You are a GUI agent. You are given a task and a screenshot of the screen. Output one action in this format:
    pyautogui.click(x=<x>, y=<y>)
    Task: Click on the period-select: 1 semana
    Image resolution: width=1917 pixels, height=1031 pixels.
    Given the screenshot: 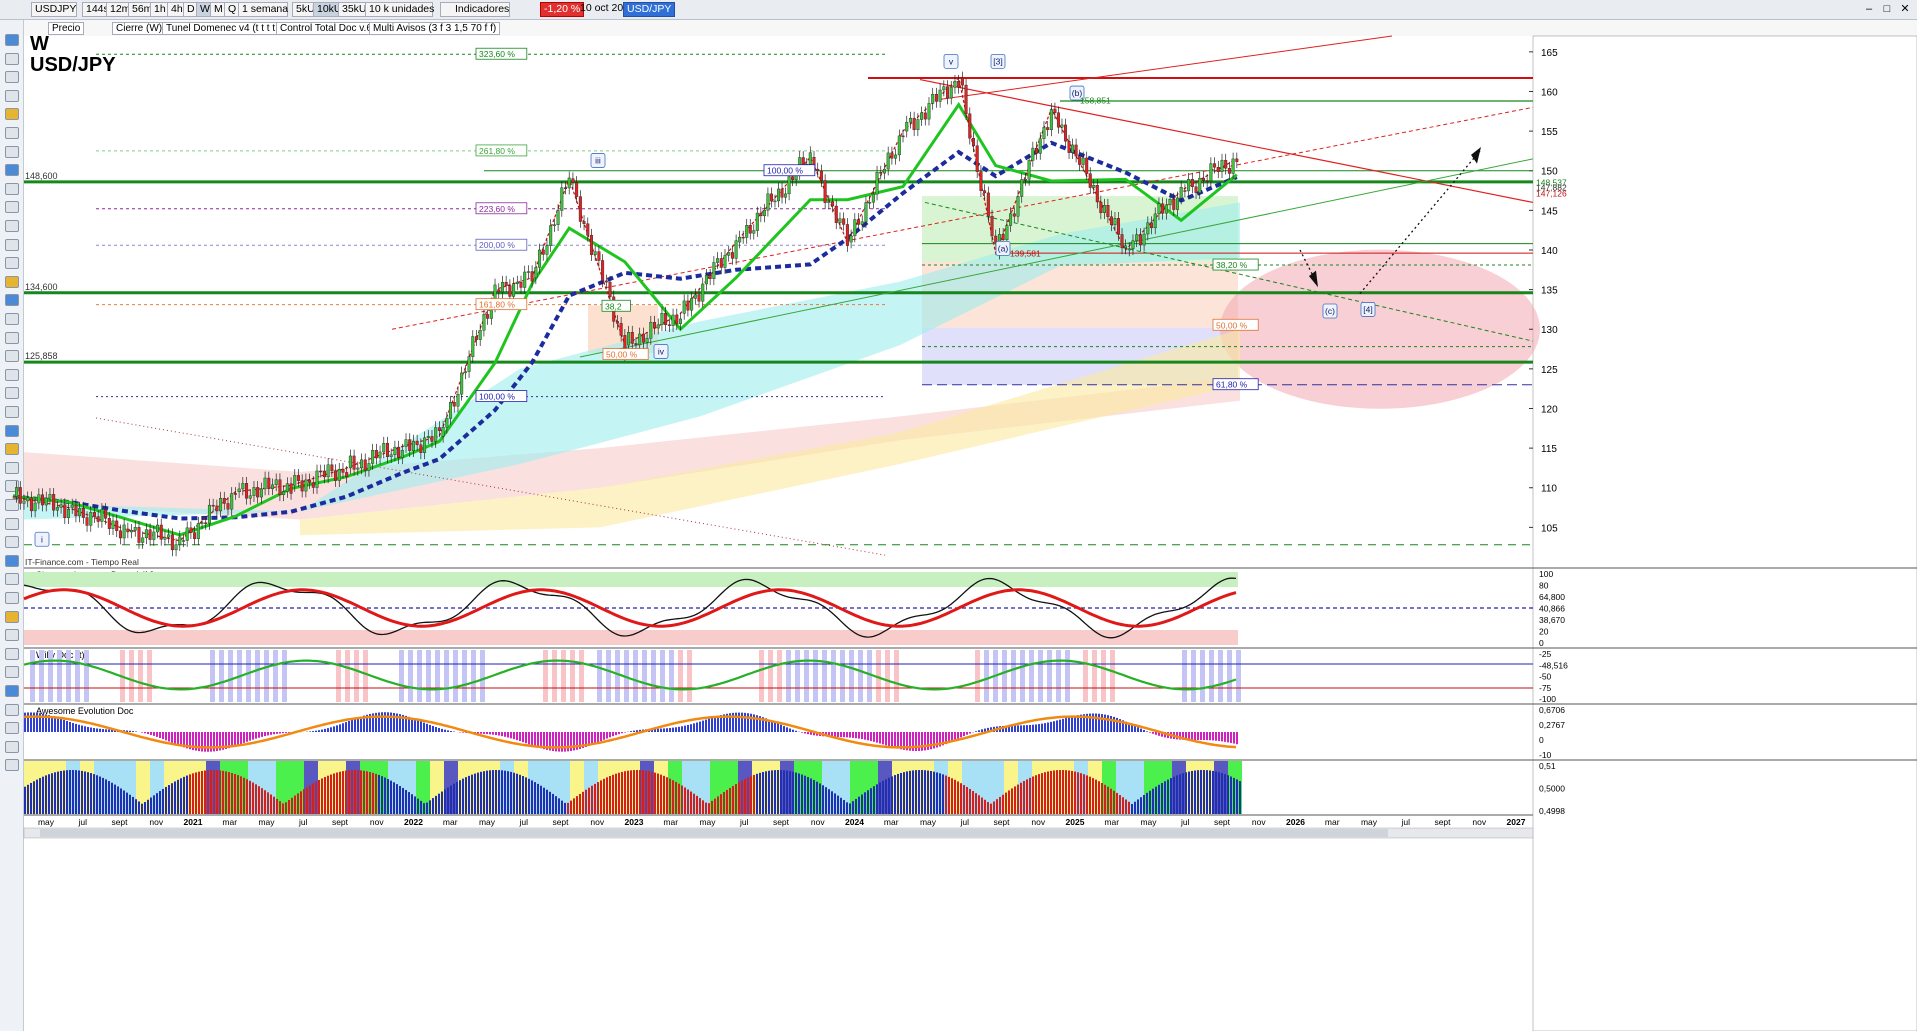 What is the action you would take?
    pyautogui.click(x=263, y=9)
    